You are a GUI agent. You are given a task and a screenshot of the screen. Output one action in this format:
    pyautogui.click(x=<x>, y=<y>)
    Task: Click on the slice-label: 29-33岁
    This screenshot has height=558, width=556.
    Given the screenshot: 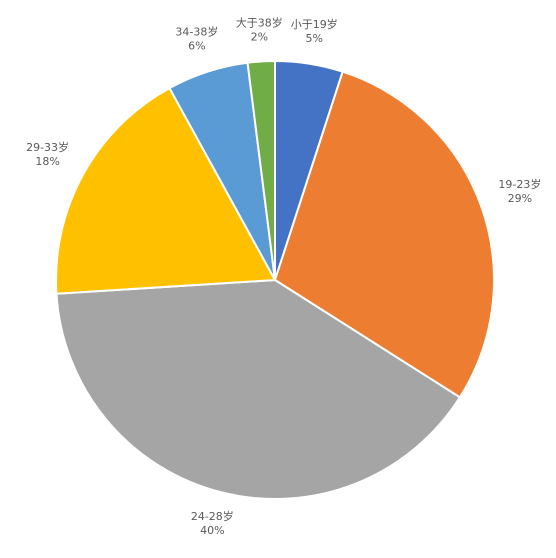 What is the action you would take?
    pyautogui.click(x=47, y=147)
    